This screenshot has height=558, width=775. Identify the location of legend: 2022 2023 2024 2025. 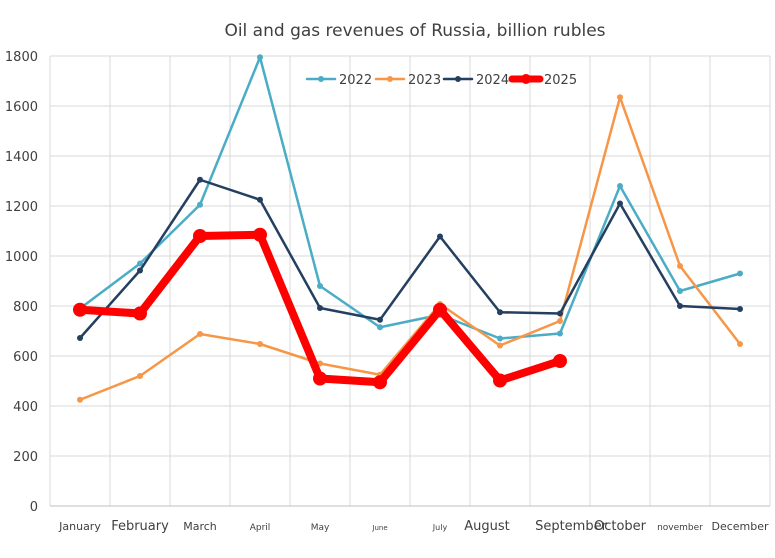
(441, 80).